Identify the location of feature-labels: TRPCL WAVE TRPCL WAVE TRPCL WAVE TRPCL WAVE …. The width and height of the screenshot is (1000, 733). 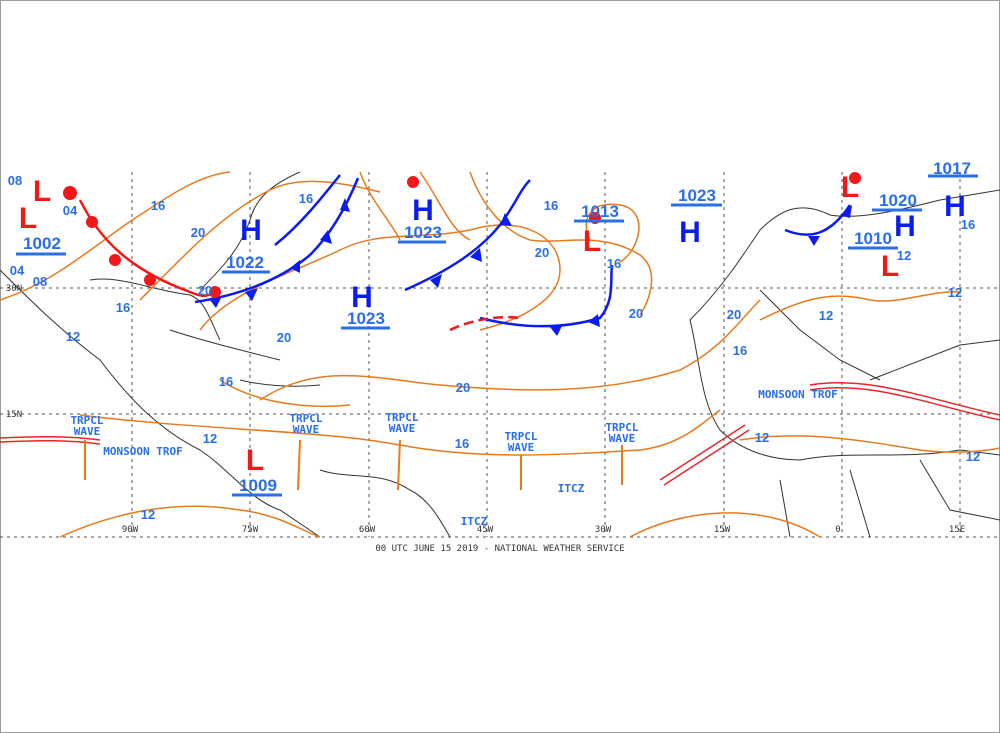
(453, 458).